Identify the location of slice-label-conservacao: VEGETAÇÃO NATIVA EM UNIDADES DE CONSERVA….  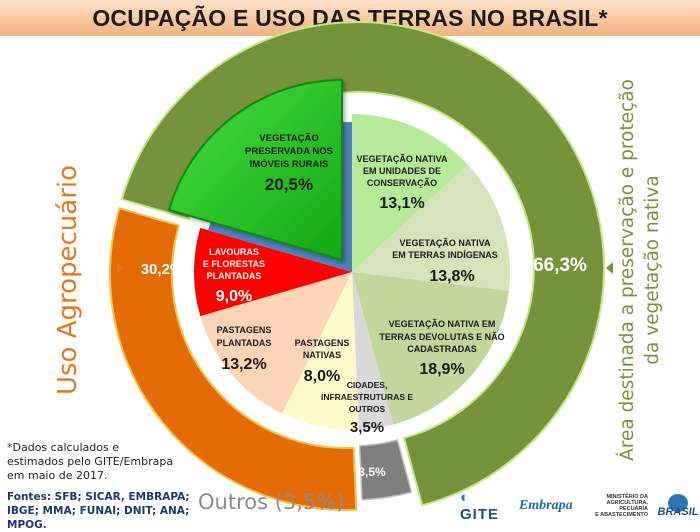
(402, 183).